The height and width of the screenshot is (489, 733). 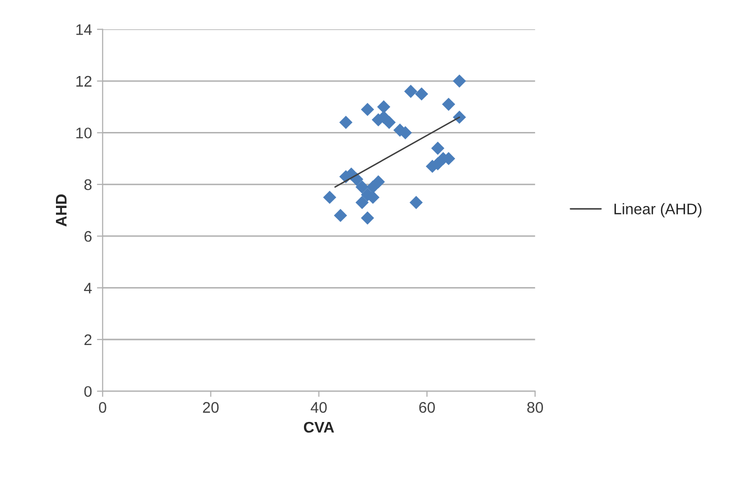 I want to click on x-axis-title: CVA, so click(x=319, y=427).